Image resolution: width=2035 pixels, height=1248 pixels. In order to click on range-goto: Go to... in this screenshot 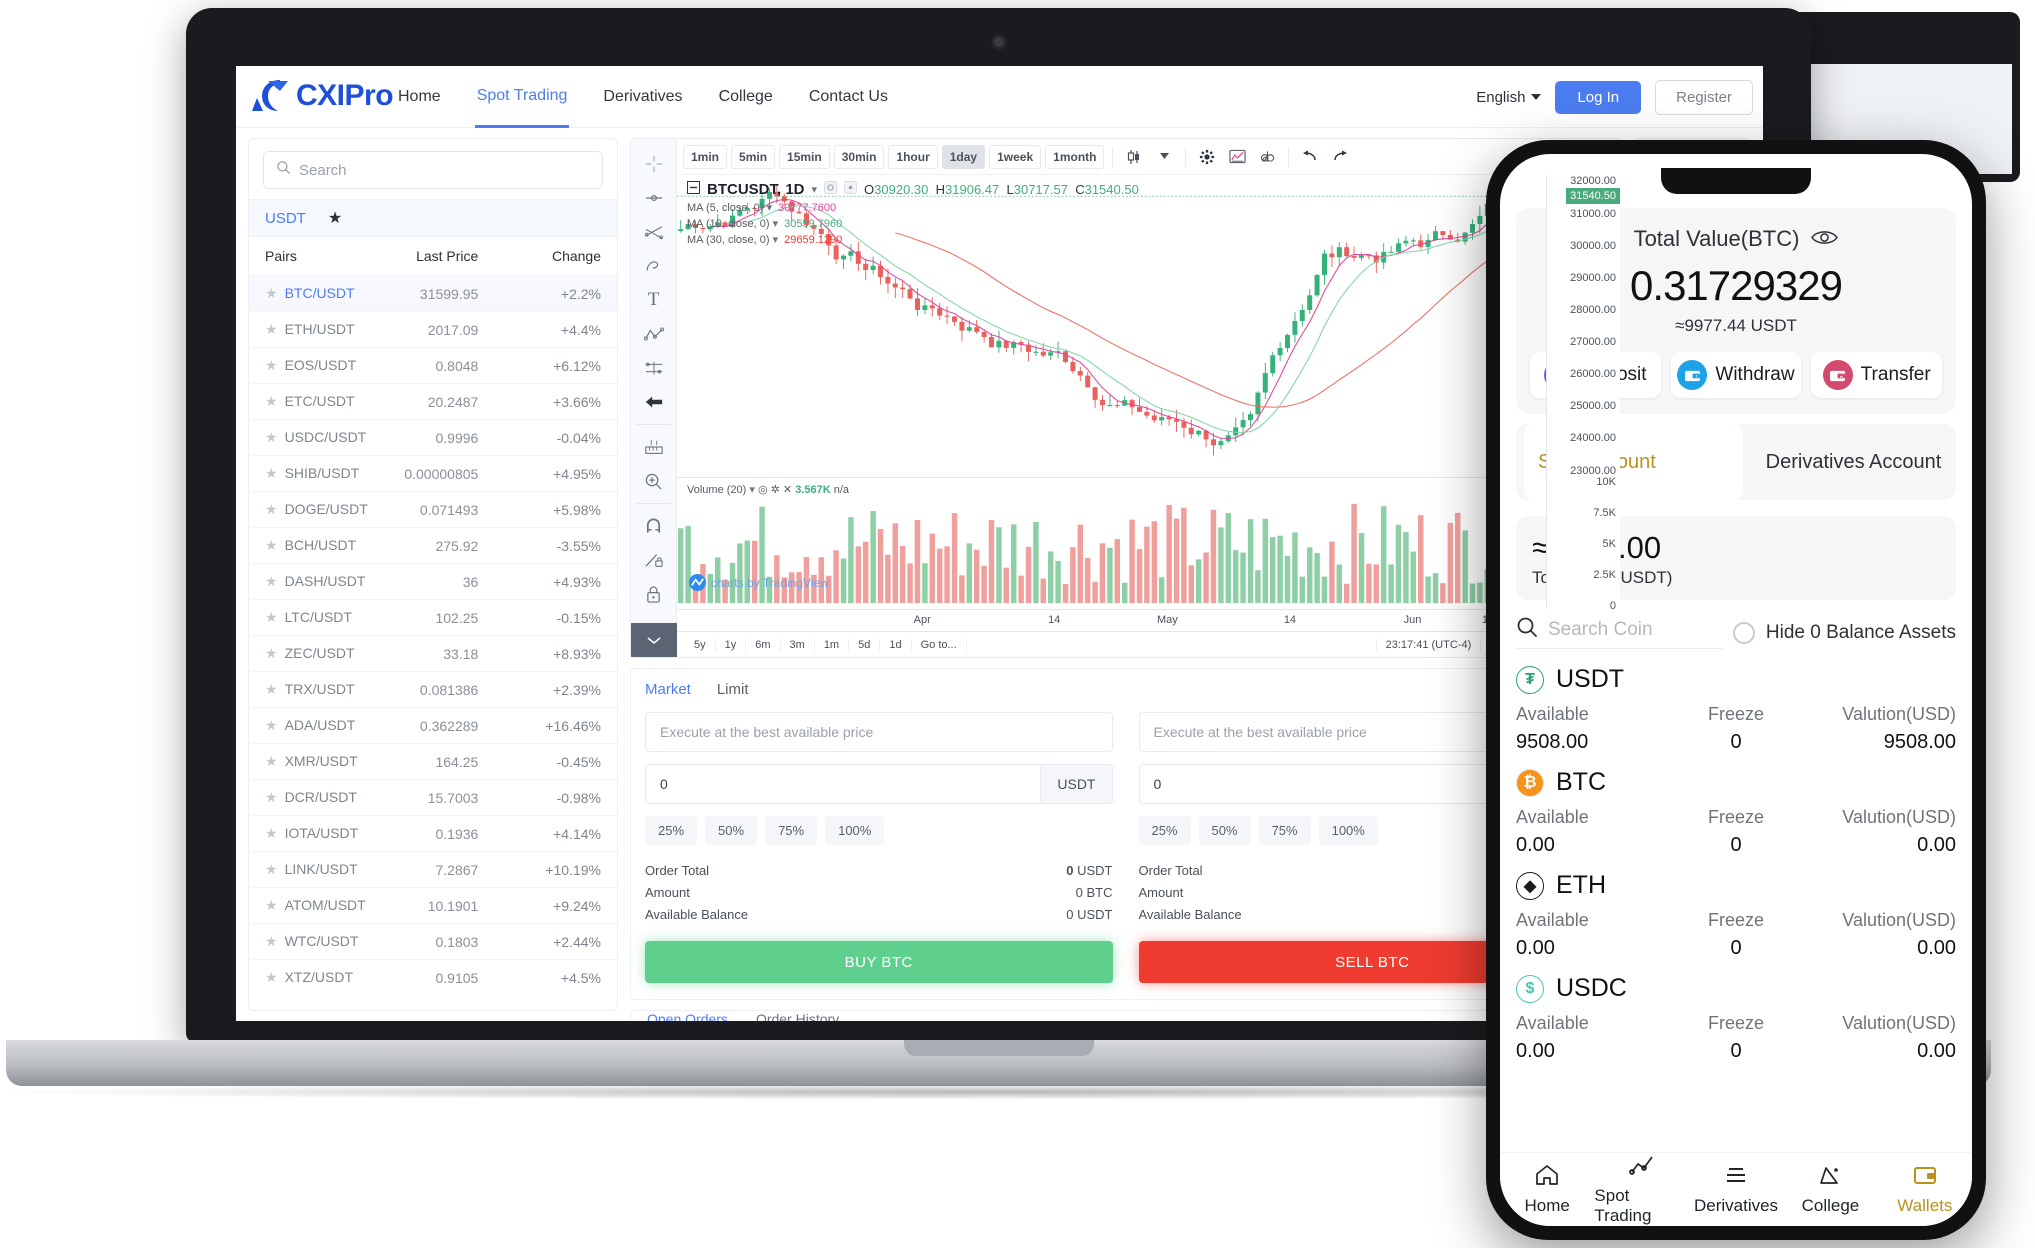, I will do `click(939, 644)`.